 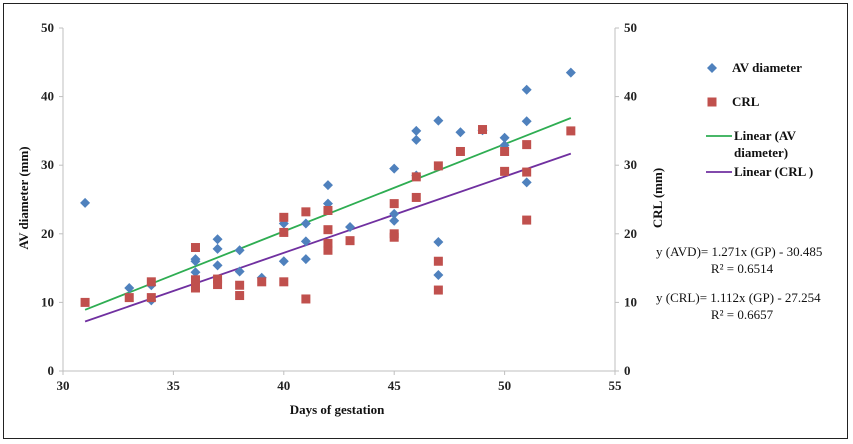 I want to click on y2-tick-label: 30, so click(x=630, y=164).